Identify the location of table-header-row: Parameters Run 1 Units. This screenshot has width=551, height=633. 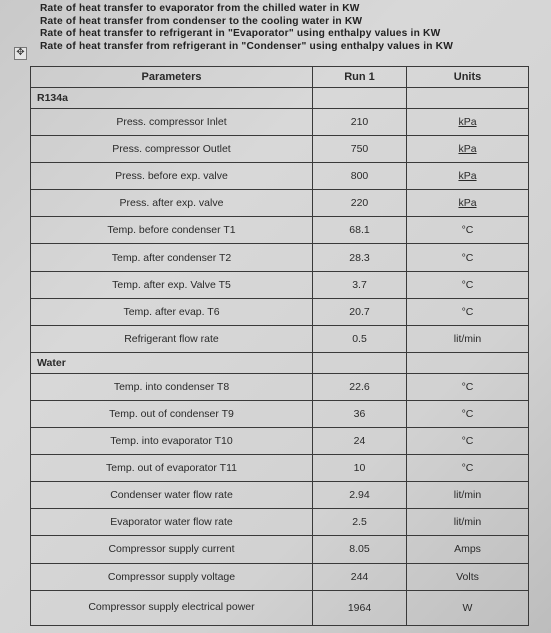
(279, 77).